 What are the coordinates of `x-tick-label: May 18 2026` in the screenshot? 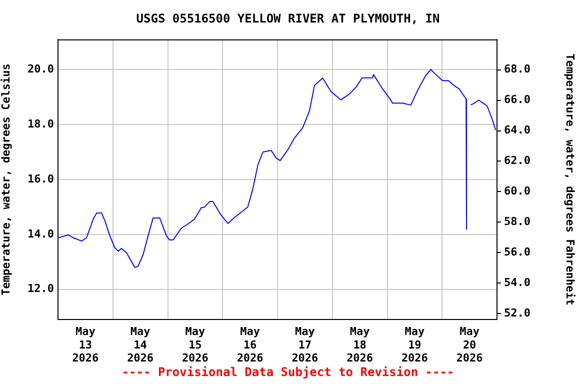 It's located at (360, 344).